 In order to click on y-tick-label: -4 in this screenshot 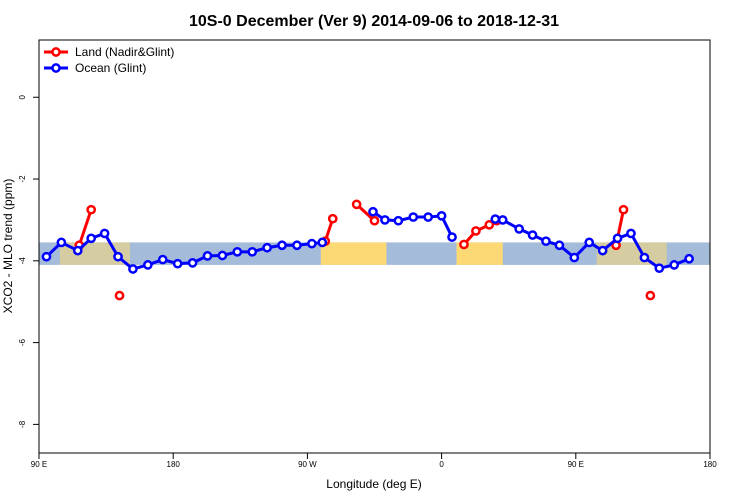, I will do `click(22, 261)`.